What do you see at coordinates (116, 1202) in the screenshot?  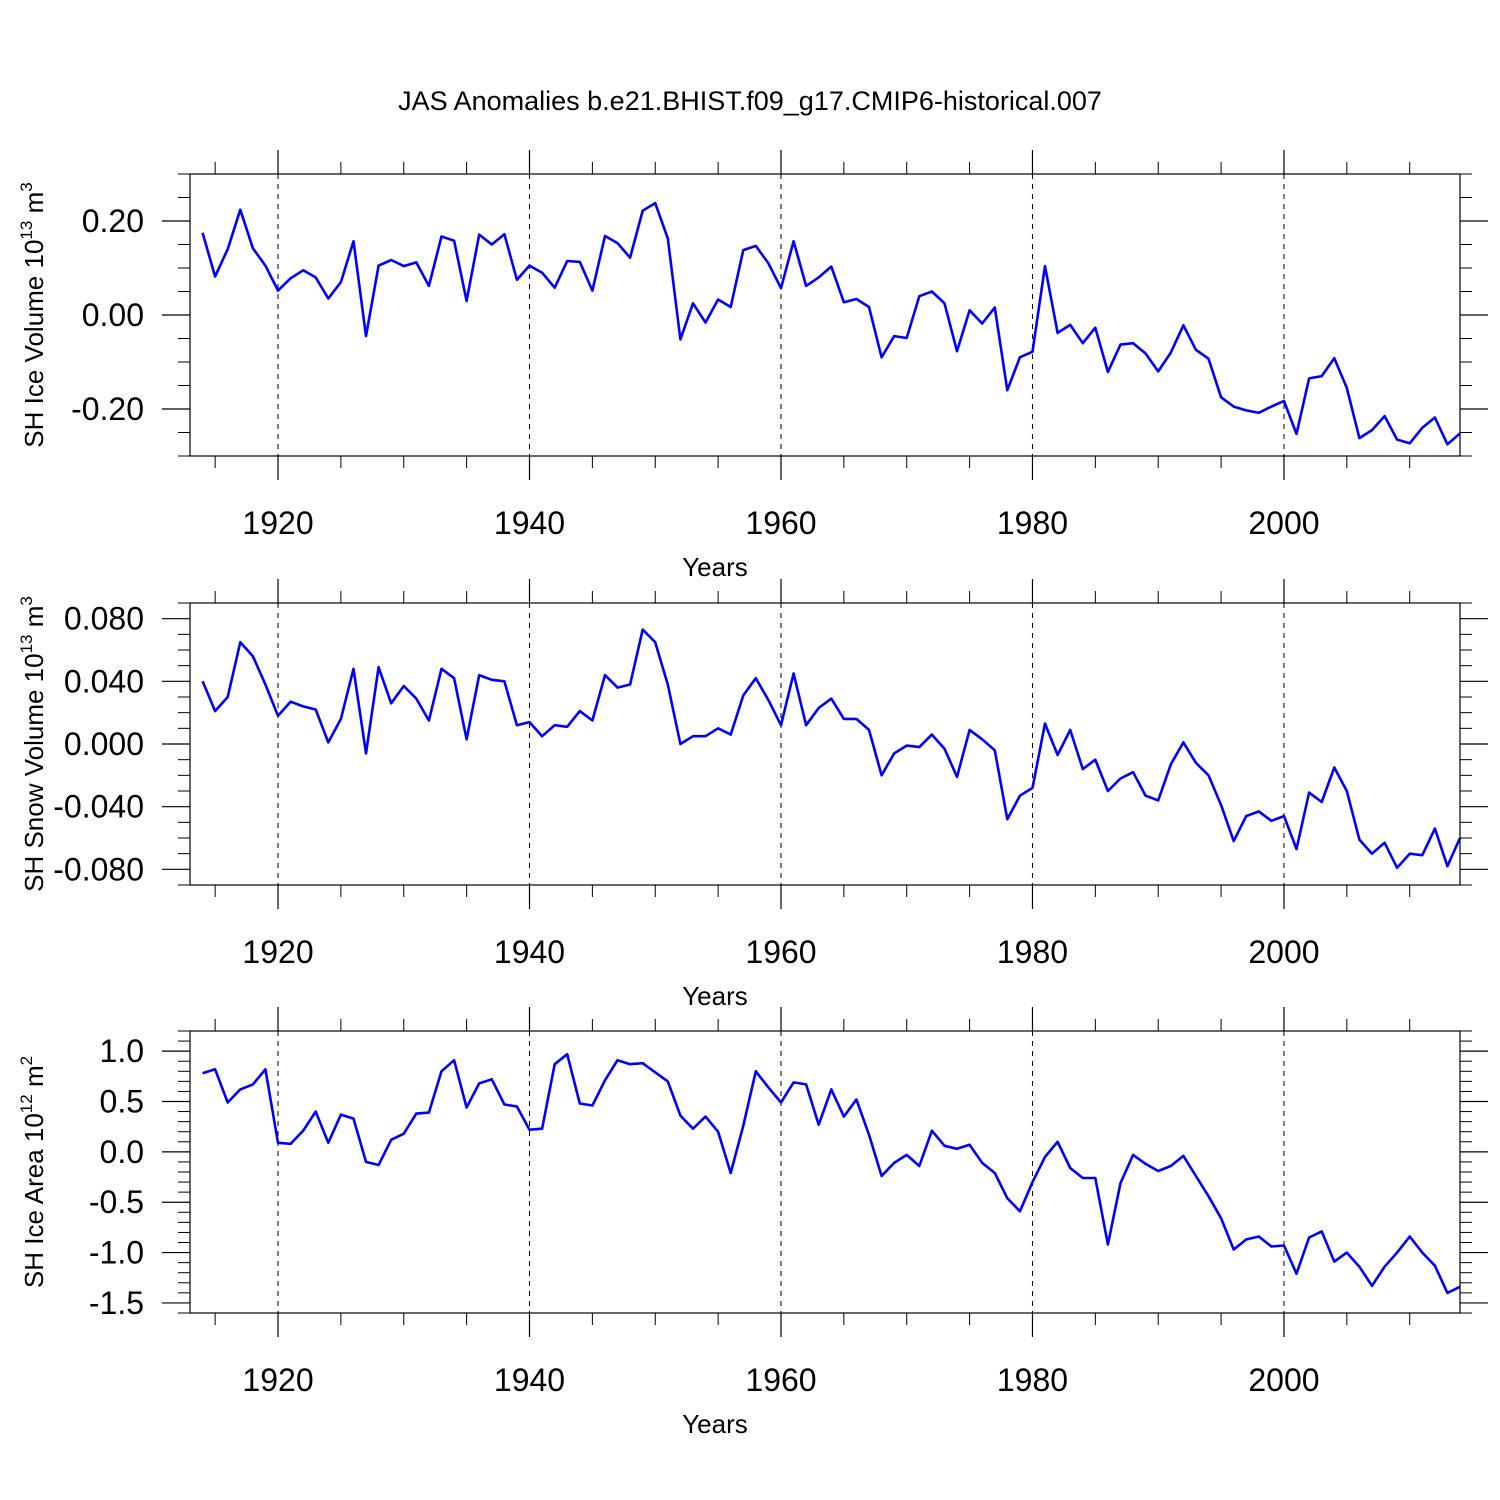 I see `y-tick-label: -0.5` at bounding box center [116, 1202].